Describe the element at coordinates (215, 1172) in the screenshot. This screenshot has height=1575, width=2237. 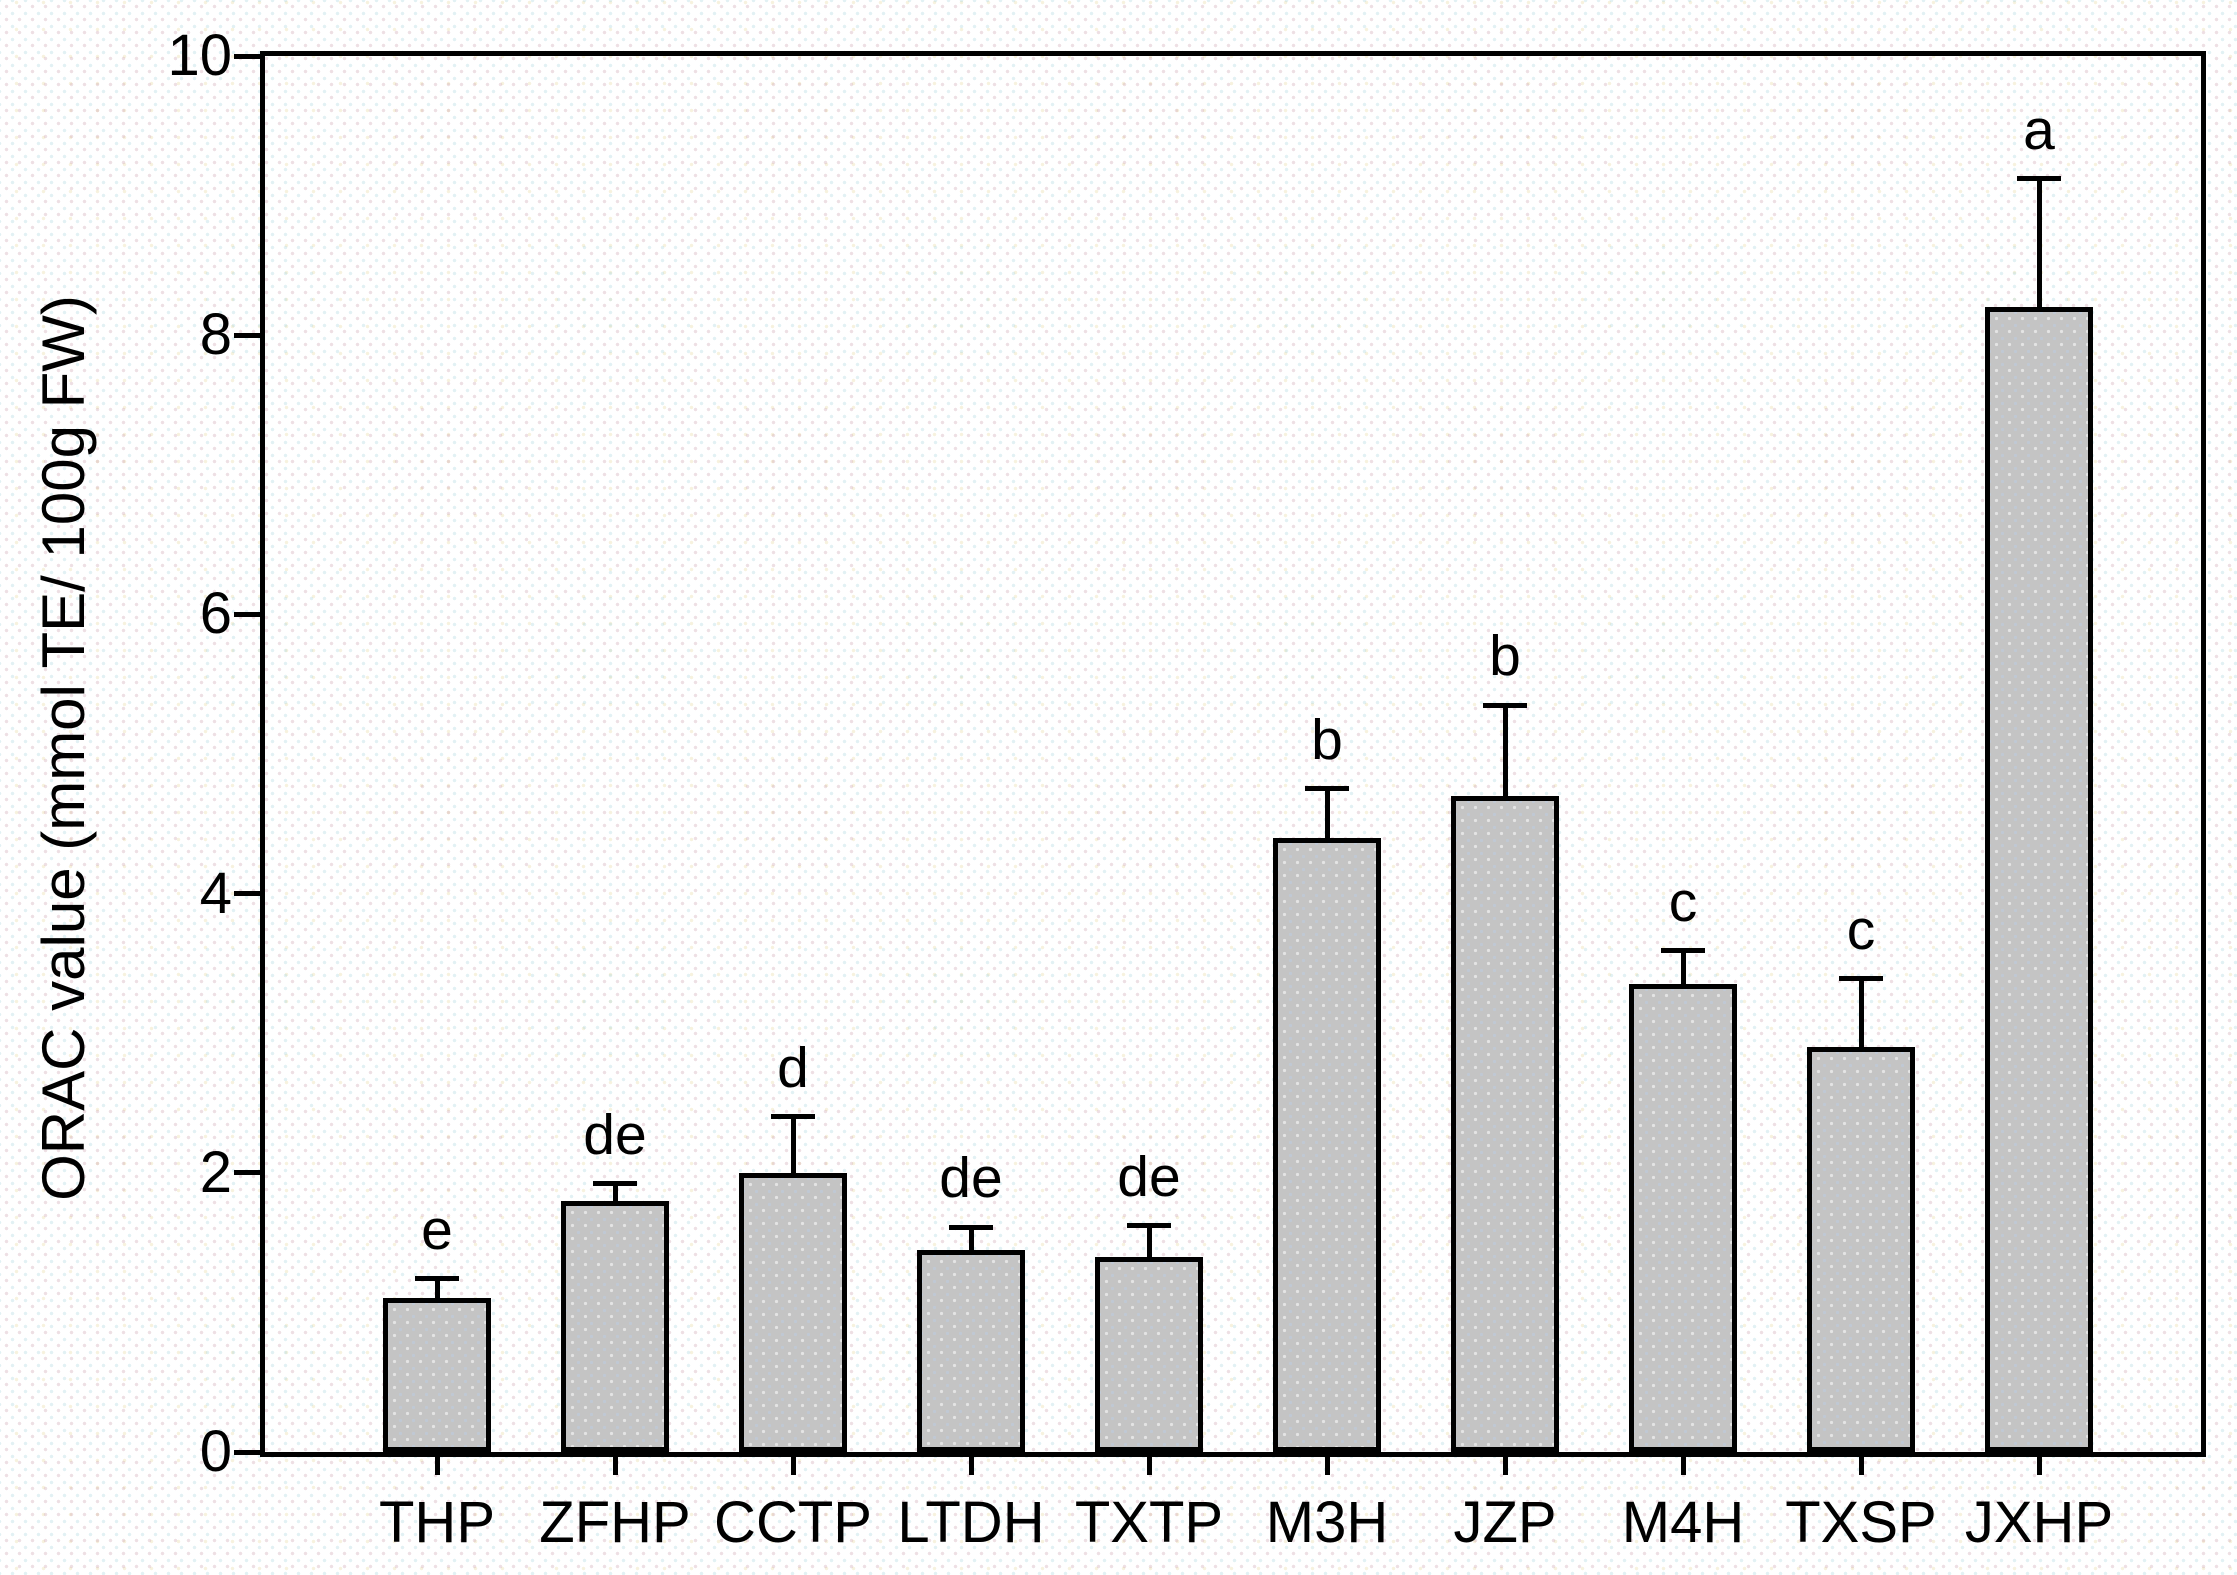
I see `y-tick-label: 2` at that location.